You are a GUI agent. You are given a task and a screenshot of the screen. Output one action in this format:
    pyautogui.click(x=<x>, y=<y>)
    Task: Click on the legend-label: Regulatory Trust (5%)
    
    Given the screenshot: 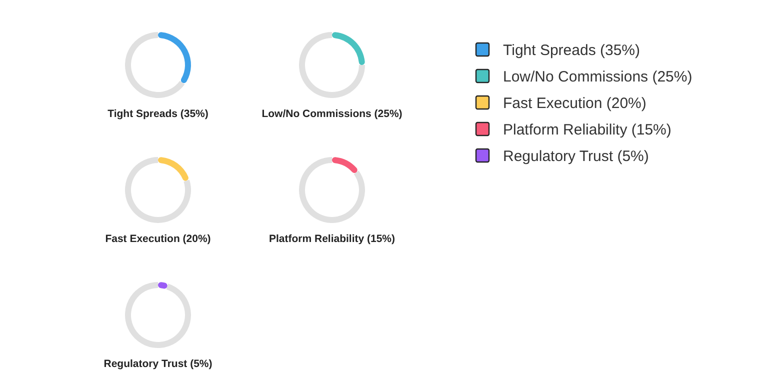 What is the action you would take?
    pyautogui.click(x=576, y=156)
    